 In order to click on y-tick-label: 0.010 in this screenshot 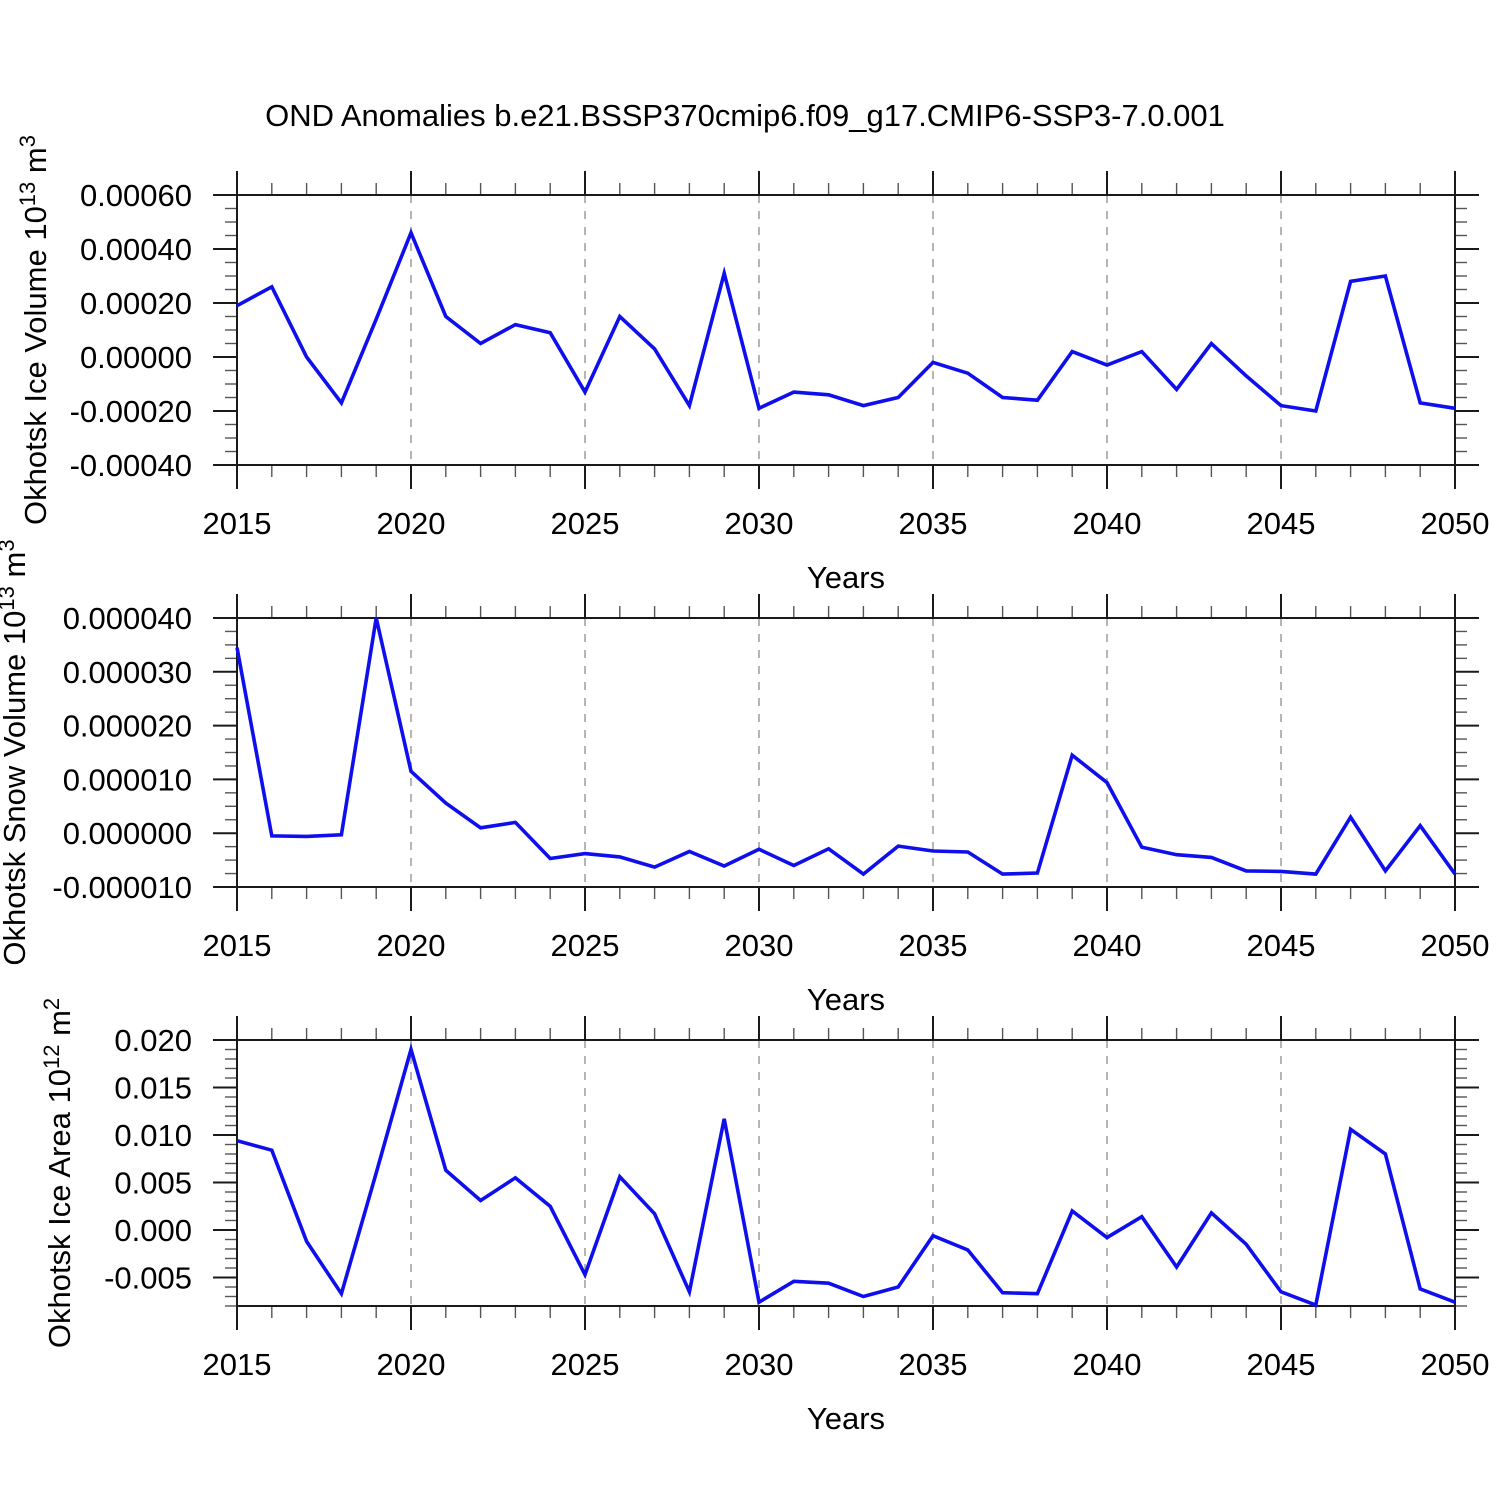, I will do `click(153, 1135)`.